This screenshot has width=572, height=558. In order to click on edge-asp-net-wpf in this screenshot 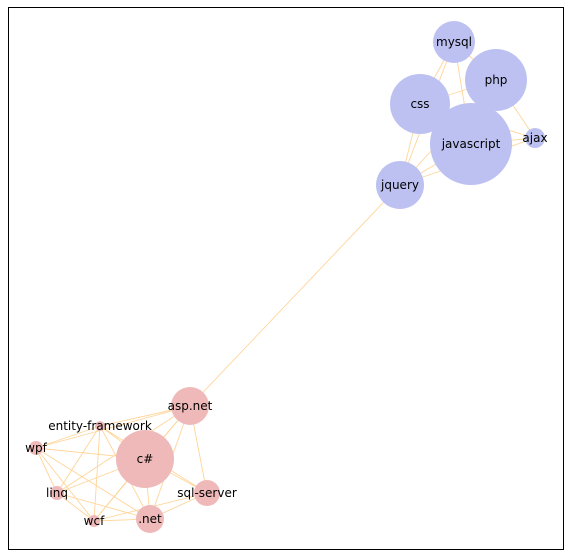, I will do `click(113, 427)`.